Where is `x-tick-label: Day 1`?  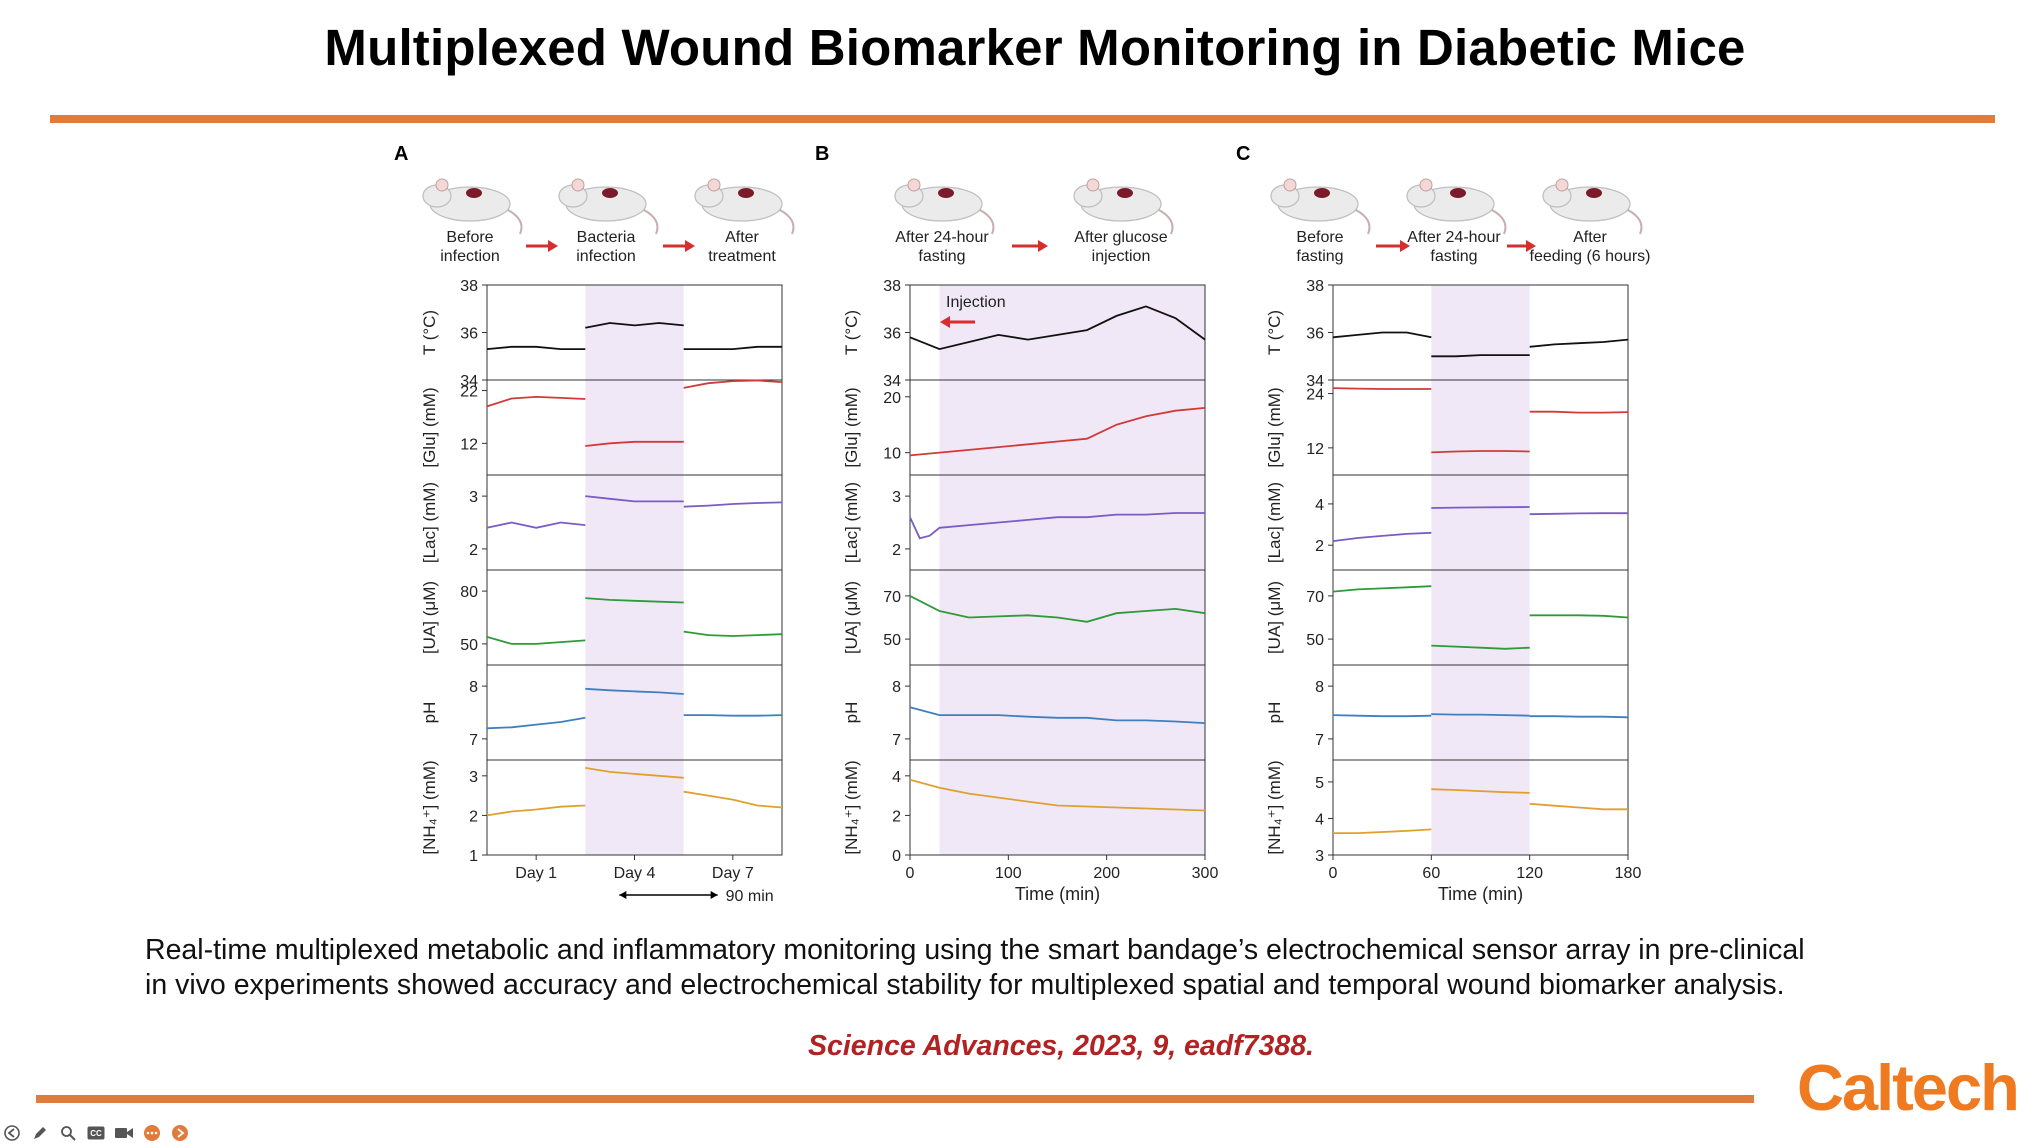 x-tick-label: Day 1 is located at coordinates (536, 873).